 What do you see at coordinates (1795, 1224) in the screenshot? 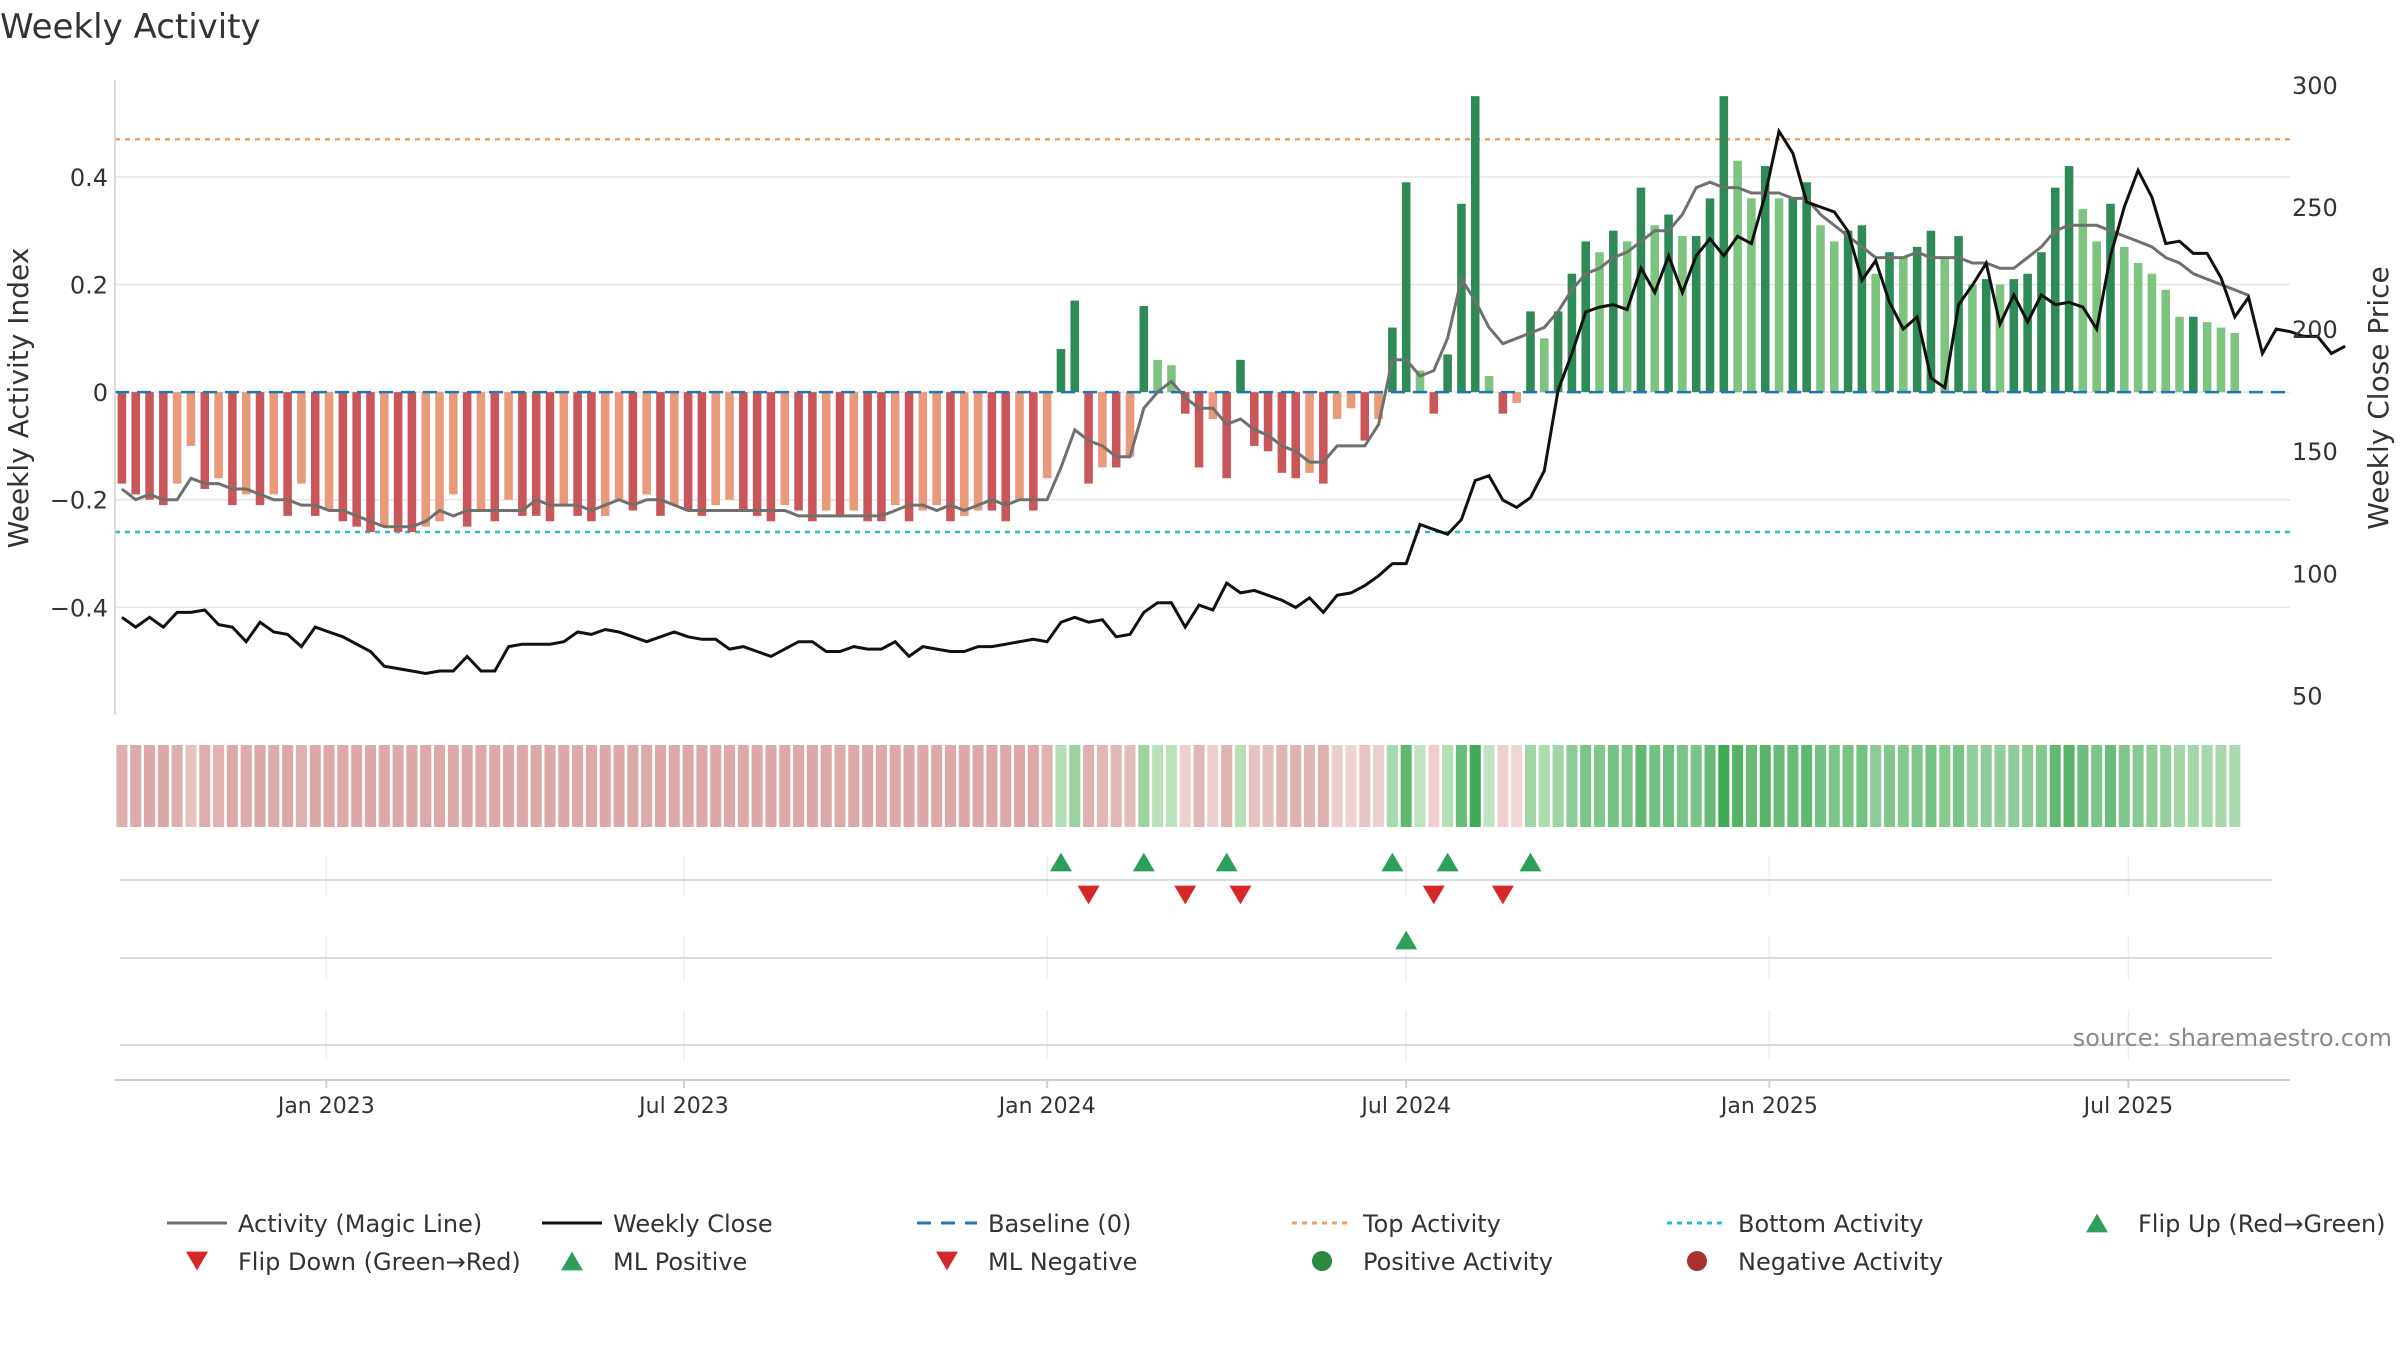
I see `legend-item: Bottom Activity` at bounding box center [1795, 1224].